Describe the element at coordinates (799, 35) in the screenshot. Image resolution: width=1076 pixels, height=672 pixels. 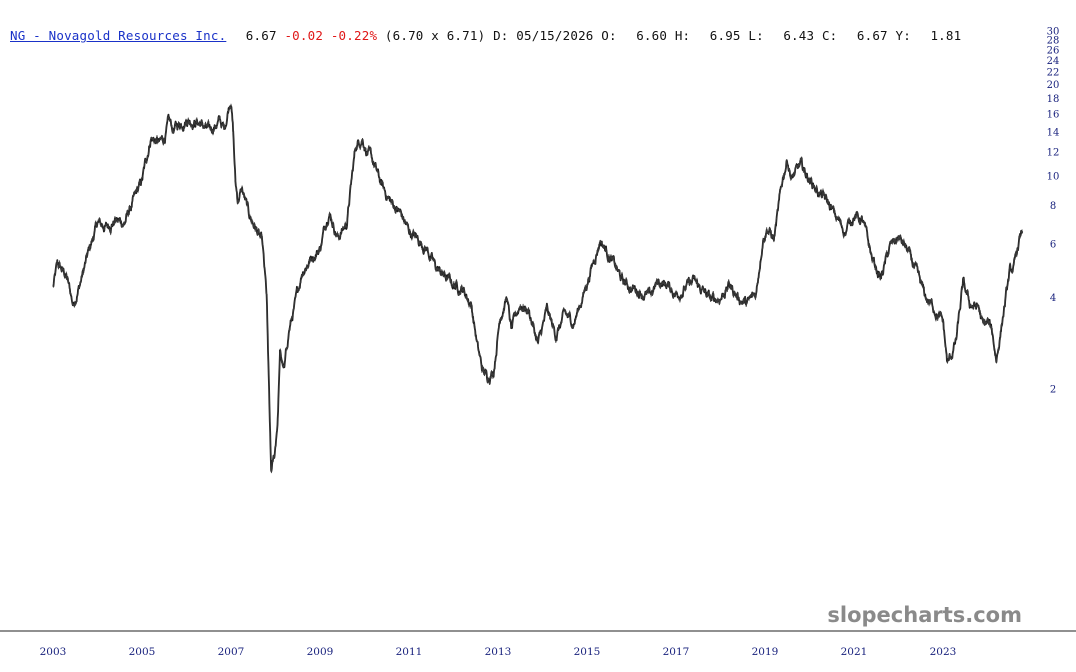
I see `low-value: 6.43` at that location.